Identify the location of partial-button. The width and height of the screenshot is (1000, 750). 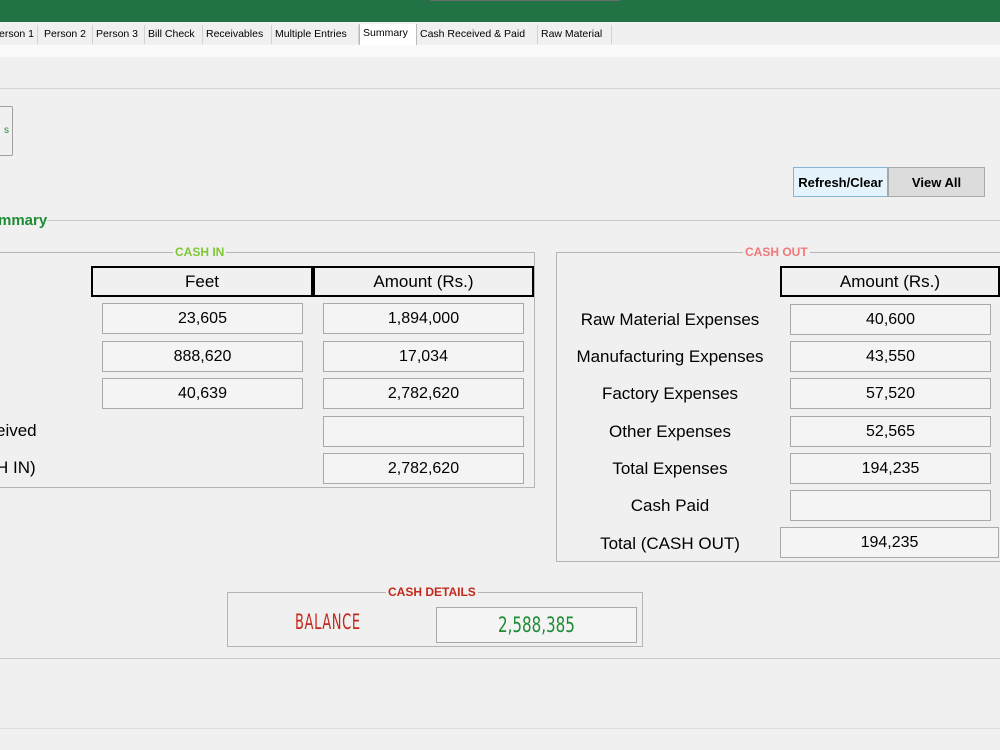
(6, 131).